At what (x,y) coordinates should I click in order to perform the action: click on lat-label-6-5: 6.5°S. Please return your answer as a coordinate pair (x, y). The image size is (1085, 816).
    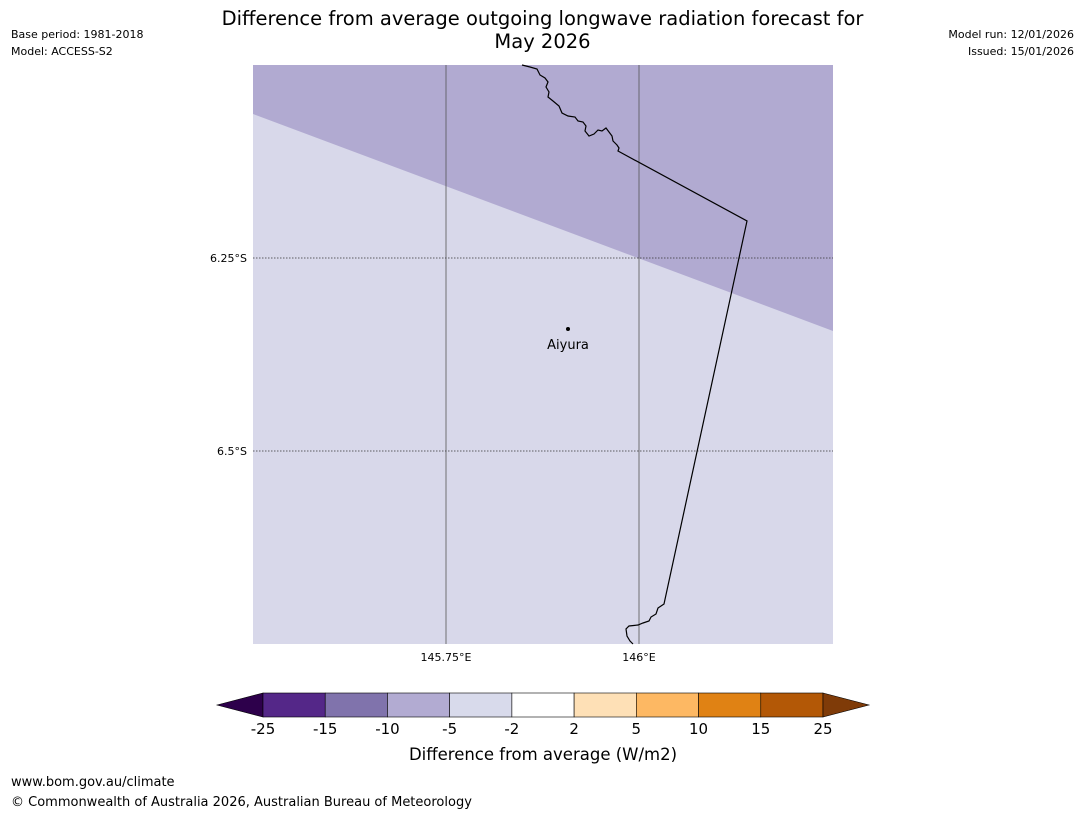
    Looking at the image, I should click on (232, 451).